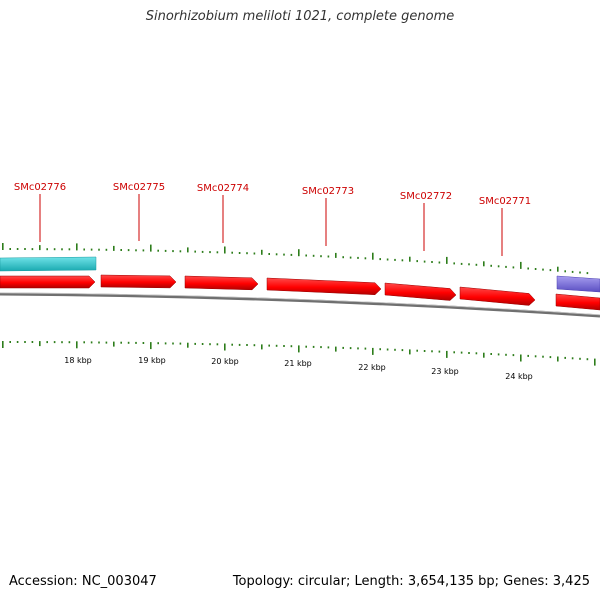  Describe the element at coordinates (577, 302) in the screenshot. I see `gene-arrow-next` at that location.